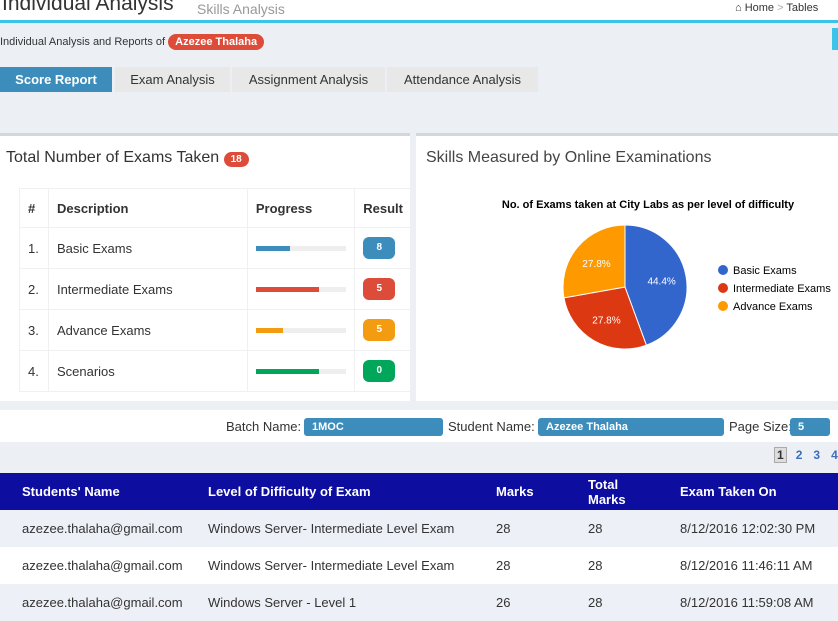 The width and height of the screenshot is (838, 621). I want to click on count-badge: 18, so click(236, 159).